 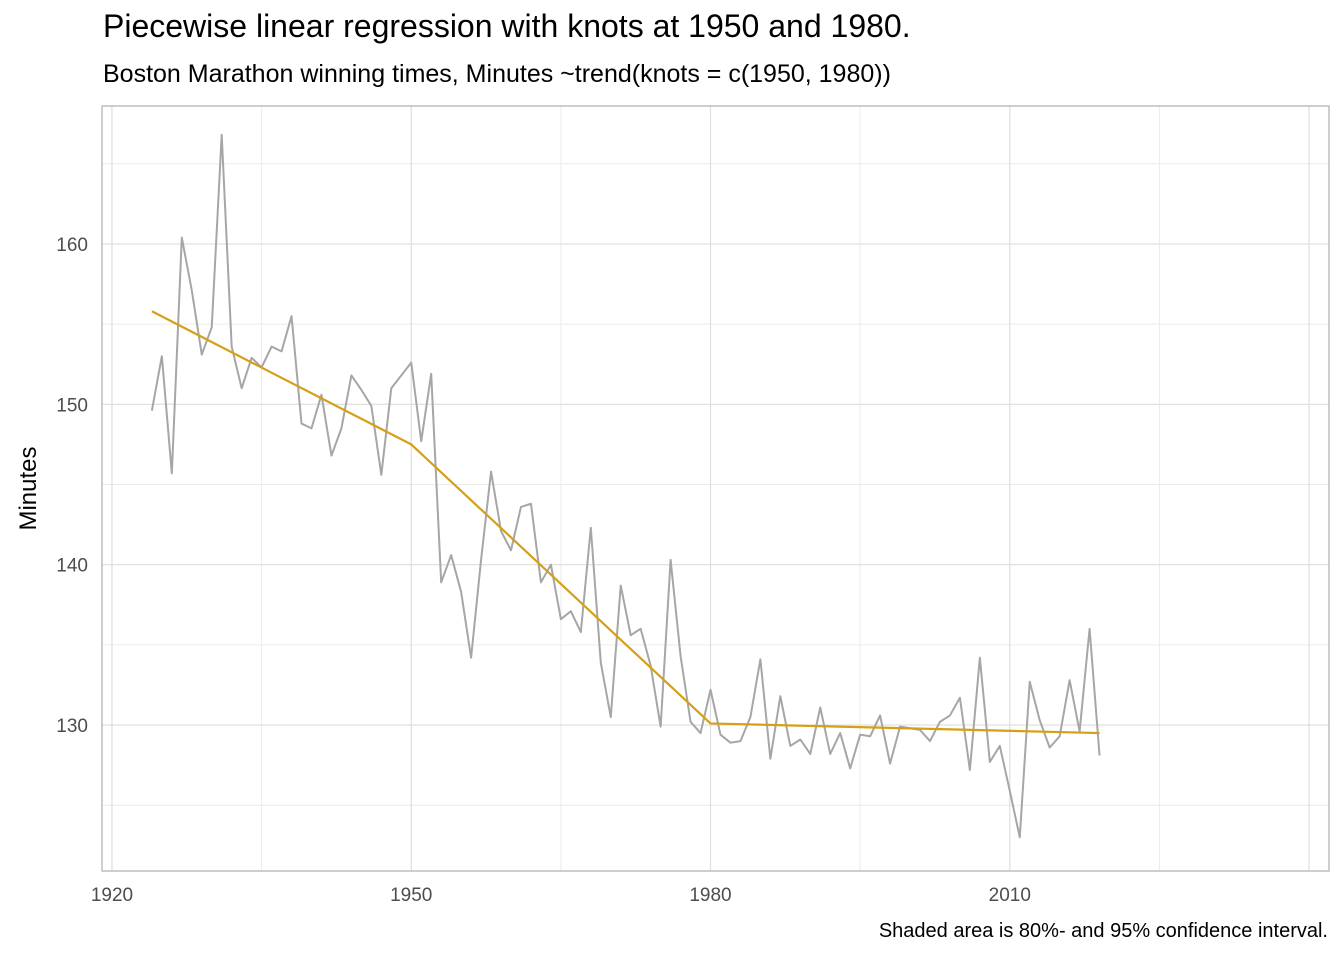 I want to click on x-tick-label: 2010, so click(x=1010, y=895).